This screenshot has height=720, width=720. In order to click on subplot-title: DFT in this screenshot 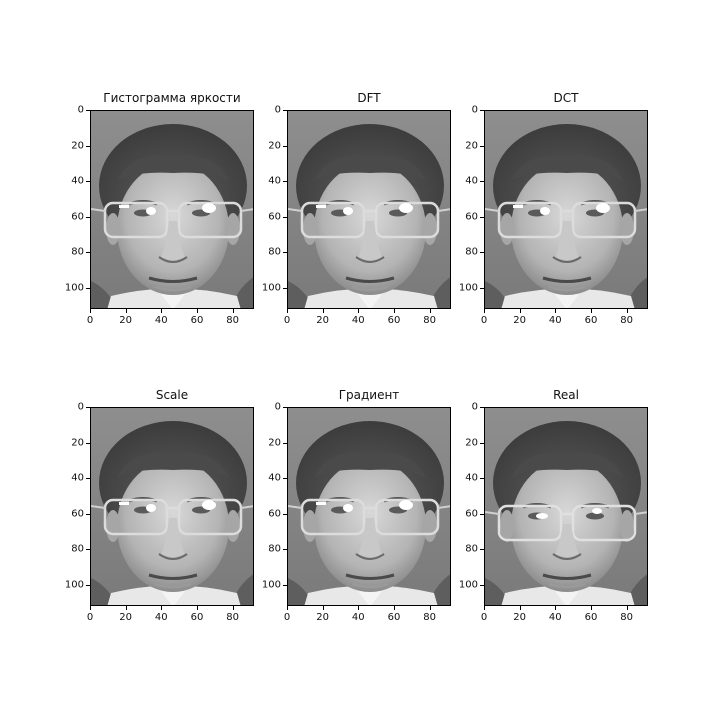, I will do `click(369, 98)`.